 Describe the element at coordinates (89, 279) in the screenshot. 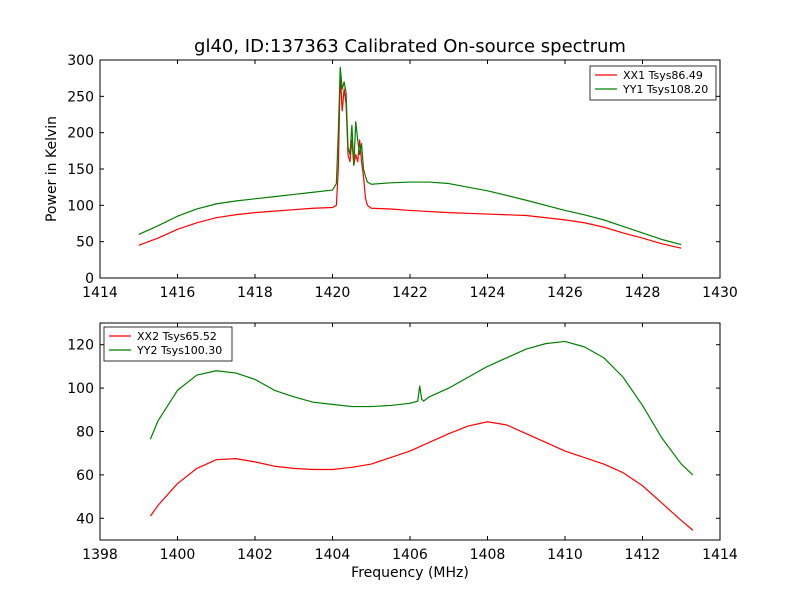

I see `y-tick-label: 0` at that location.